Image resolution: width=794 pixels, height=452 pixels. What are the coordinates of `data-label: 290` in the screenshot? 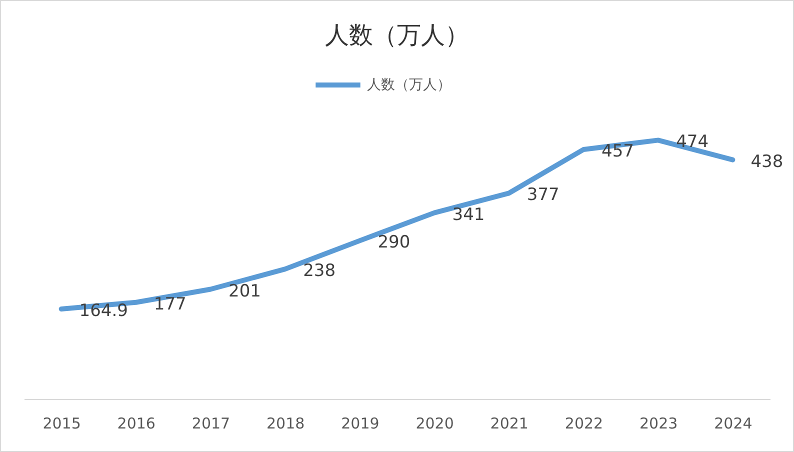 It's located at (394, 242).